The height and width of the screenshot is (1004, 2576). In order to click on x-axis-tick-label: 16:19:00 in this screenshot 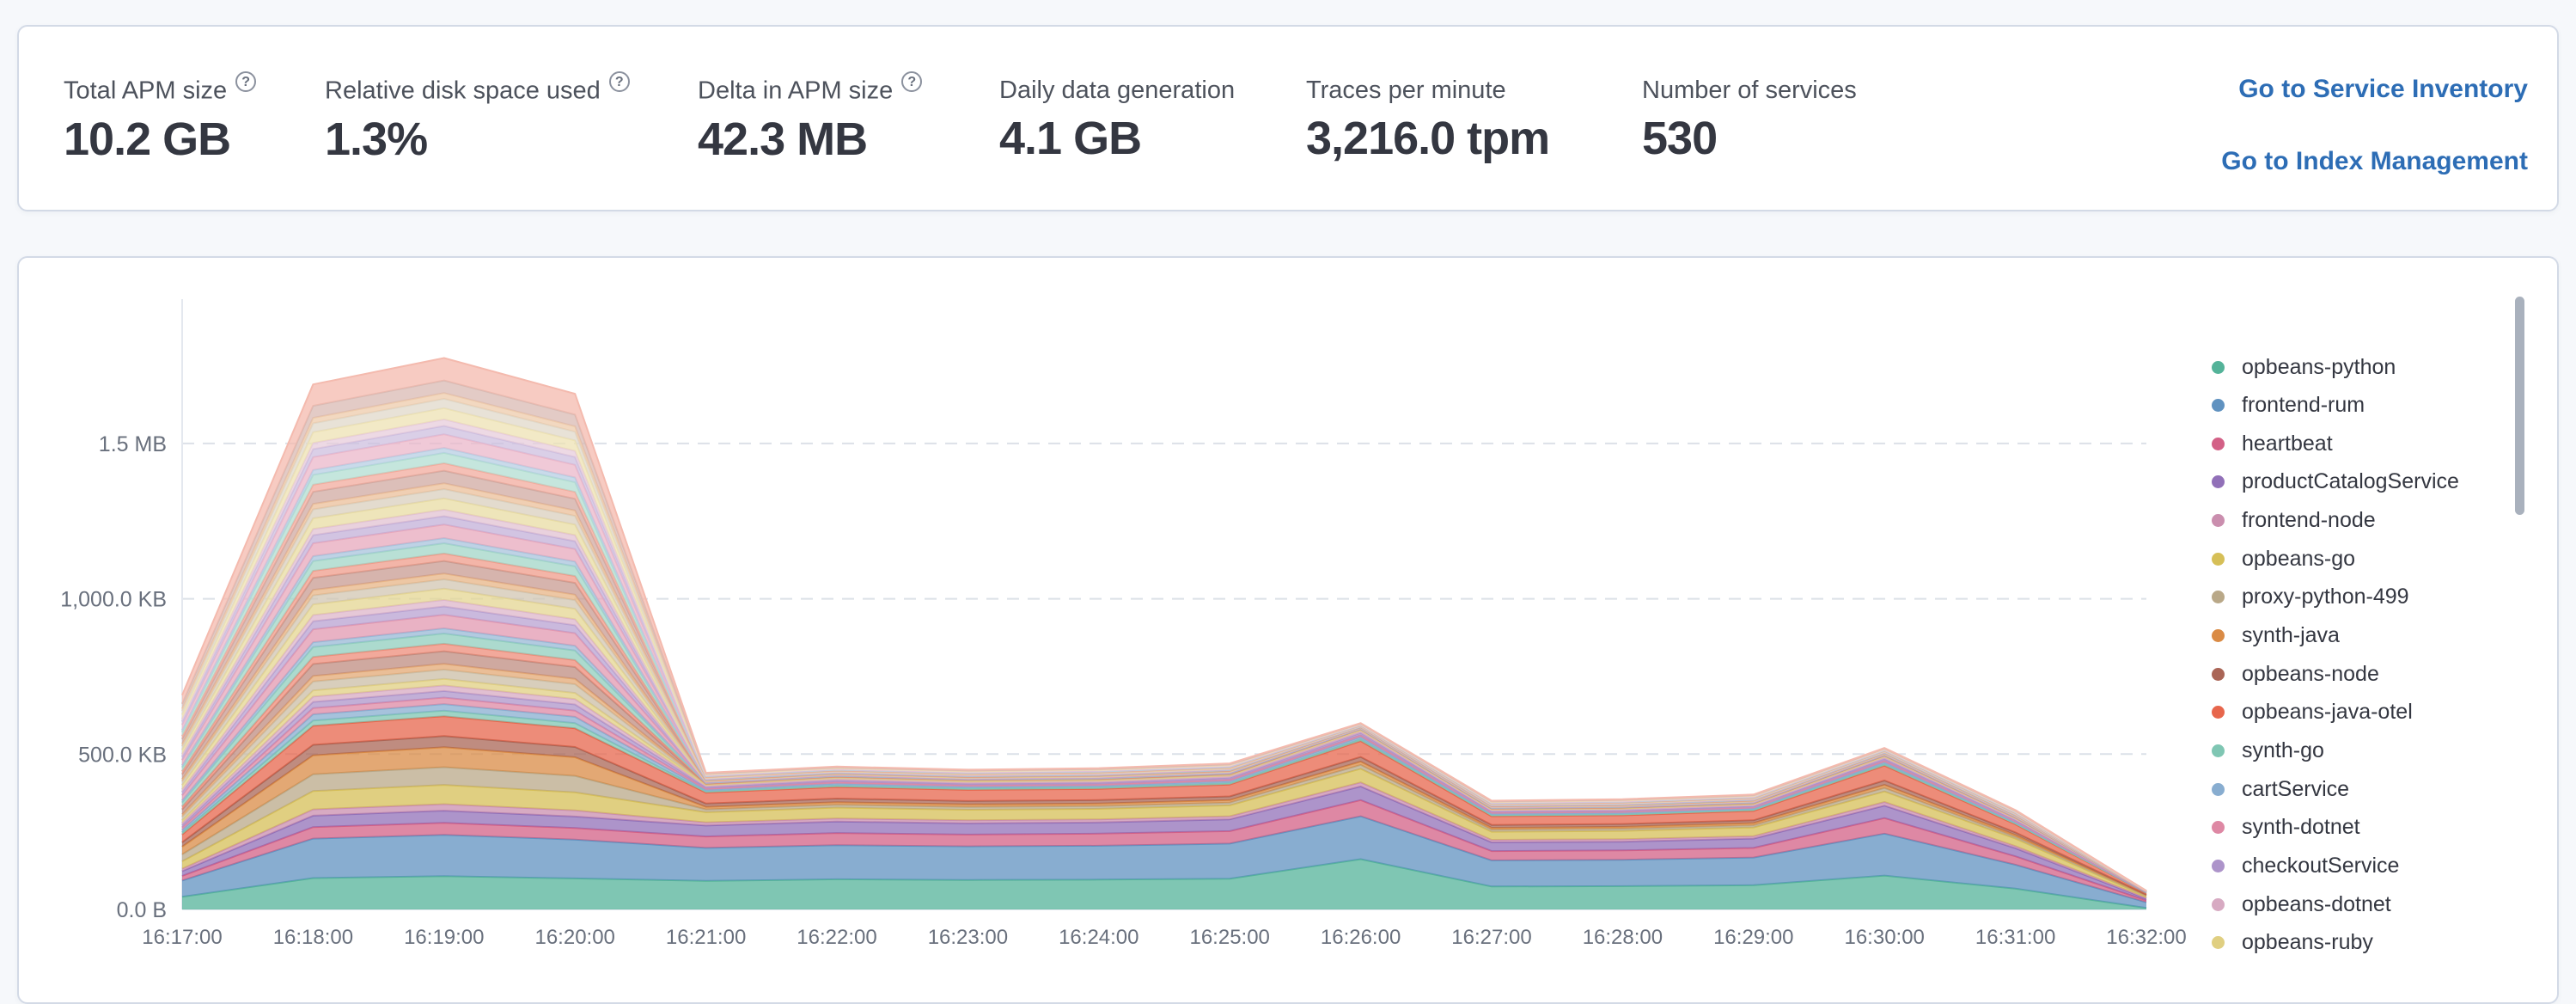, I will do `click(444, 937)`.